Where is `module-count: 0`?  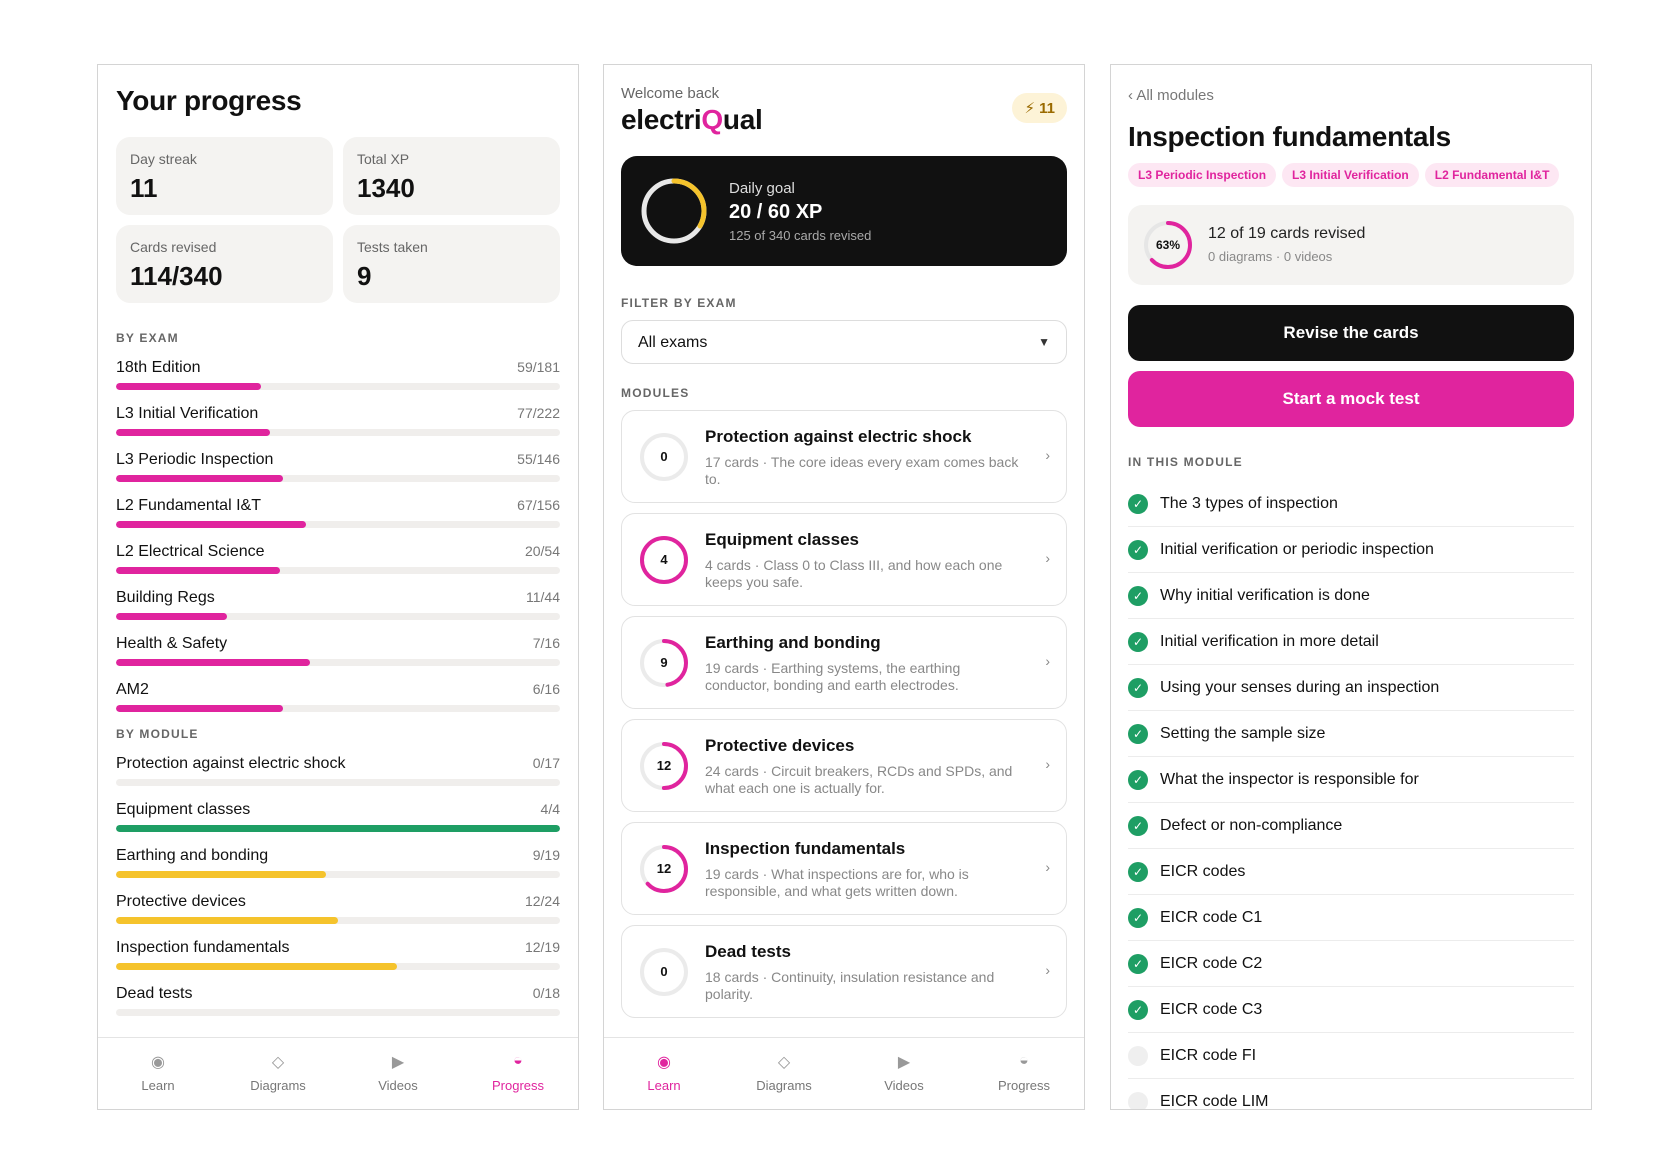
module-count: 0 is located at coordinates (663, 971).